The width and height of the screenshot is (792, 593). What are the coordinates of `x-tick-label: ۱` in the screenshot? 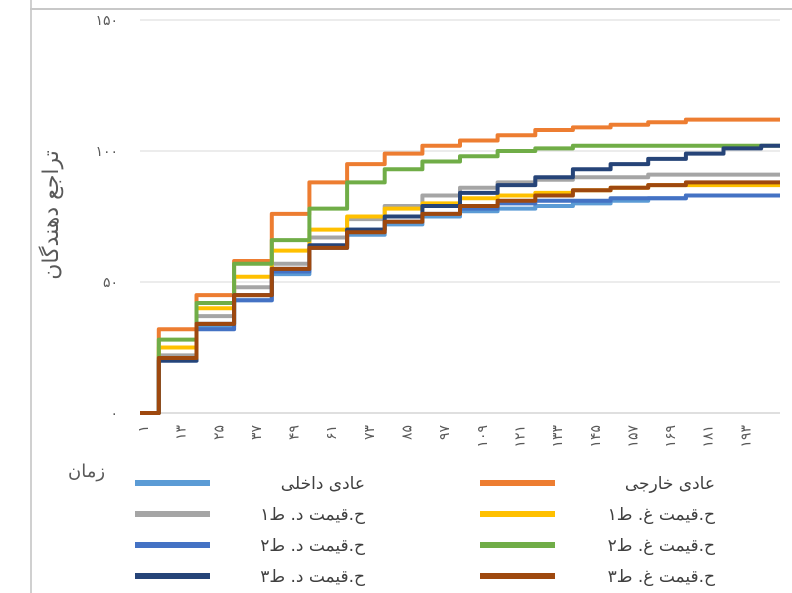 It's located at (144, 429).